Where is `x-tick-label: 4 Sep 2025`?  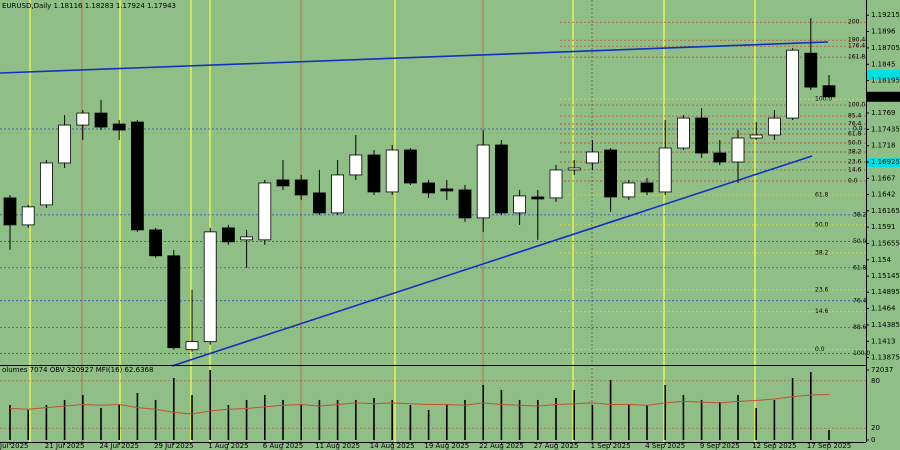 x-tick-label: 4 Sep 2025 is located at coordinates (665, 446).